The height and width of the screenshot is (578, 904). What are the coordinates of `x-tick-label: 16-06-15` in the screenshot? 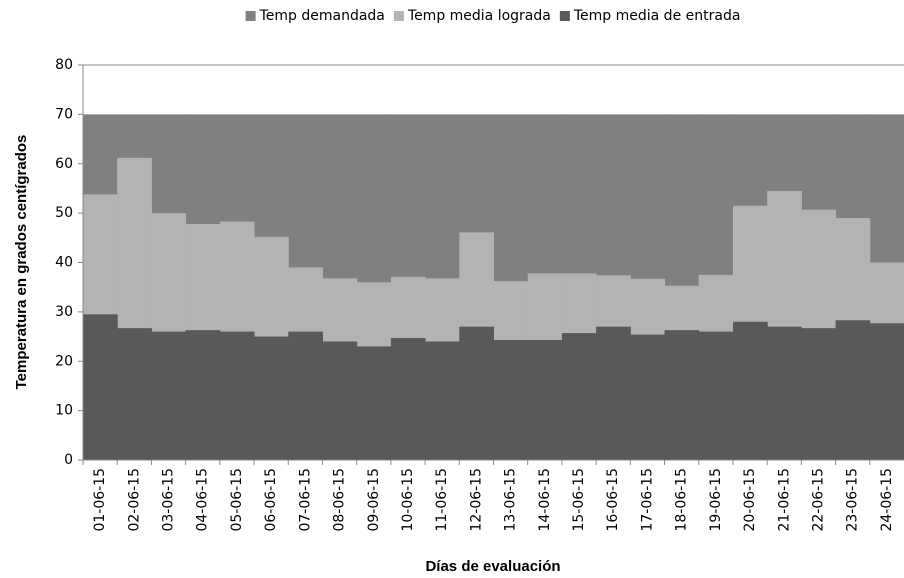 It's located at (613, 500).